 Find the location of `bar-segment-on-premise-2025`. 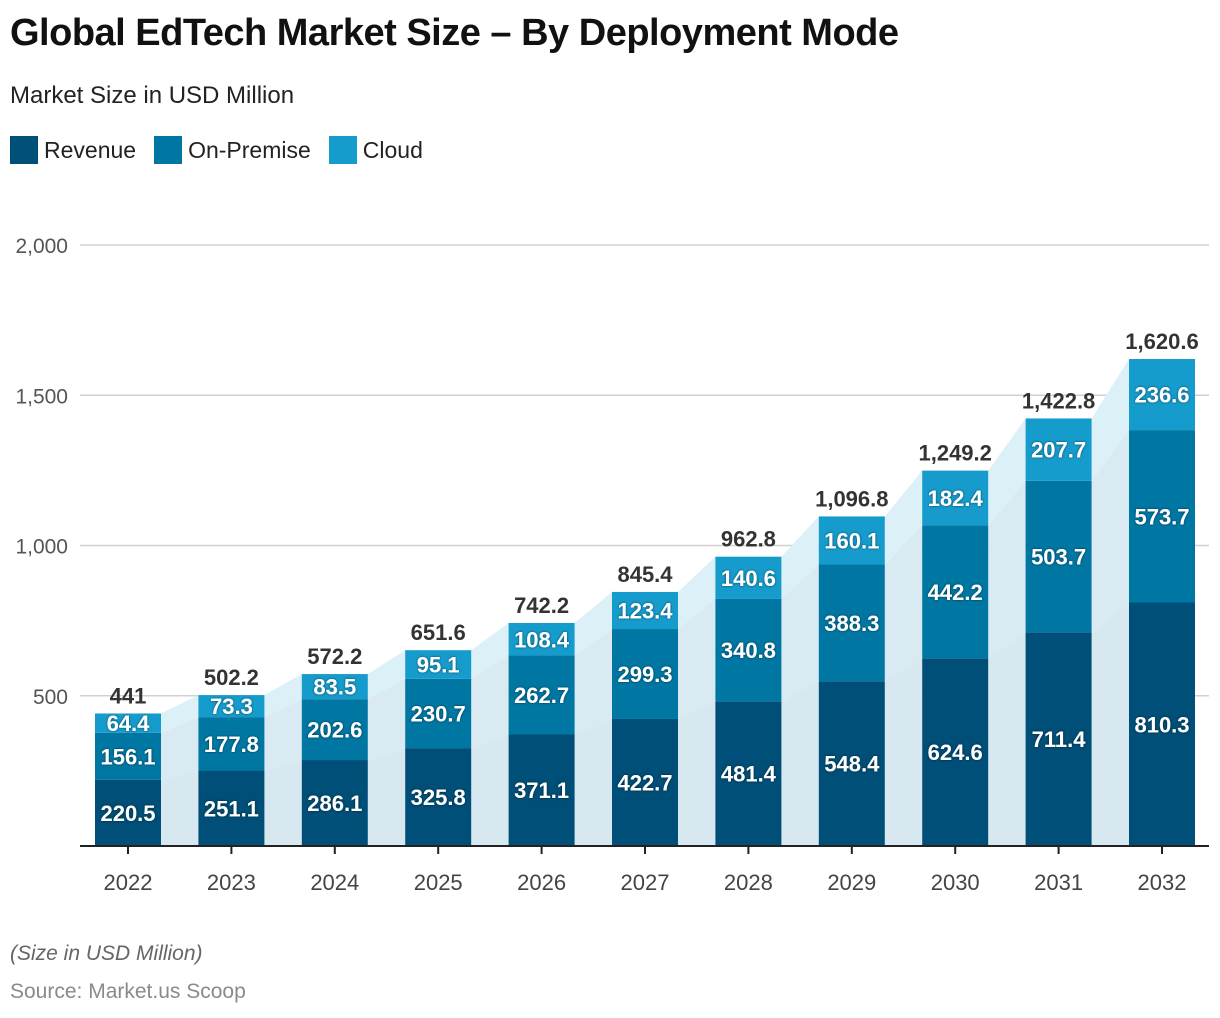

bar-segment-on-premise-2025 is located at coordinates (438, 713).